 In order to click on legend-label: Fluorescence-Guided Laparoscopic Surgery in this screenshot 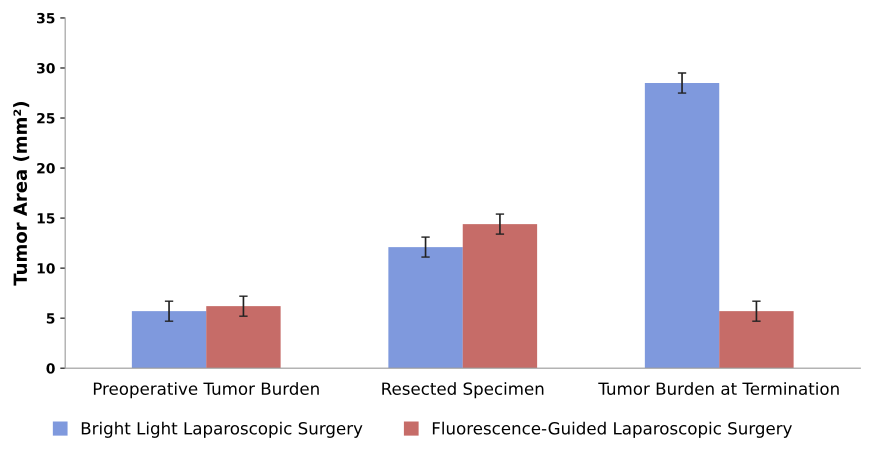, I will do `click(612, 430)`.